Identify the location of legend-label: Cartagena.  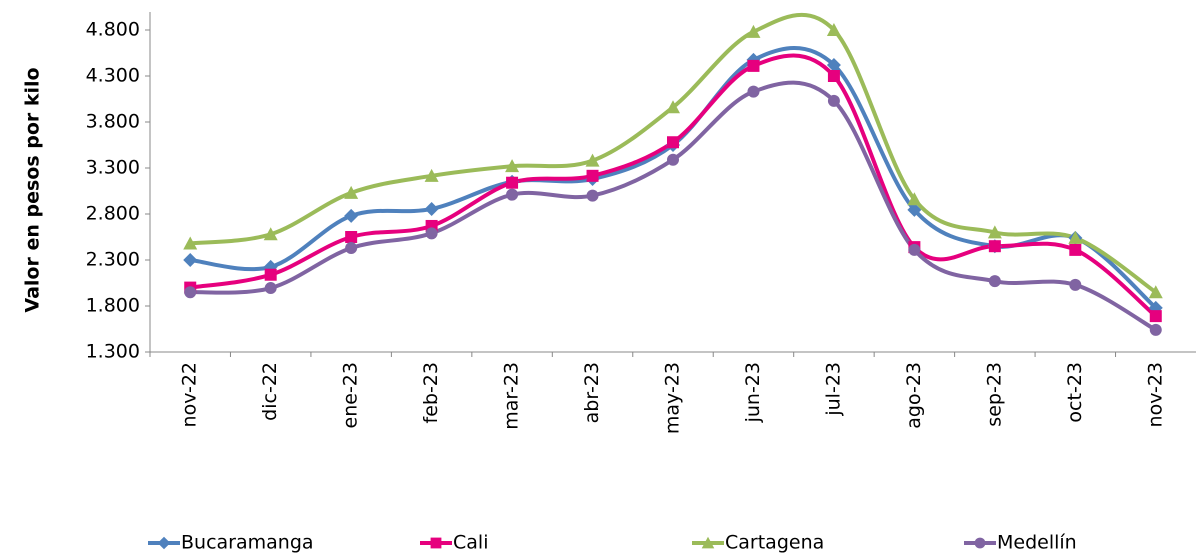
(774, 543).